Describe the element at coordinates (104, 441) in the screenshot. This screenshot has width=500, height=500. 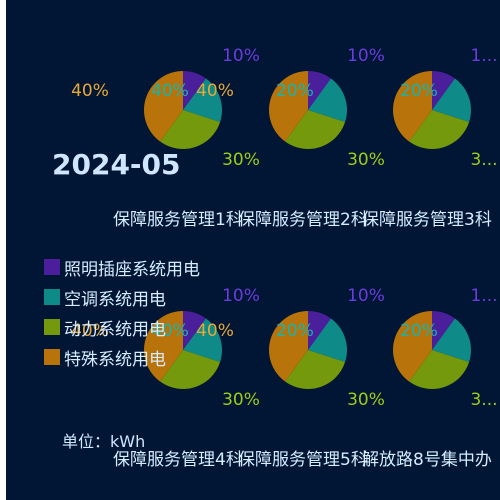
I see `unit-label: 单位：kWh` at that location.